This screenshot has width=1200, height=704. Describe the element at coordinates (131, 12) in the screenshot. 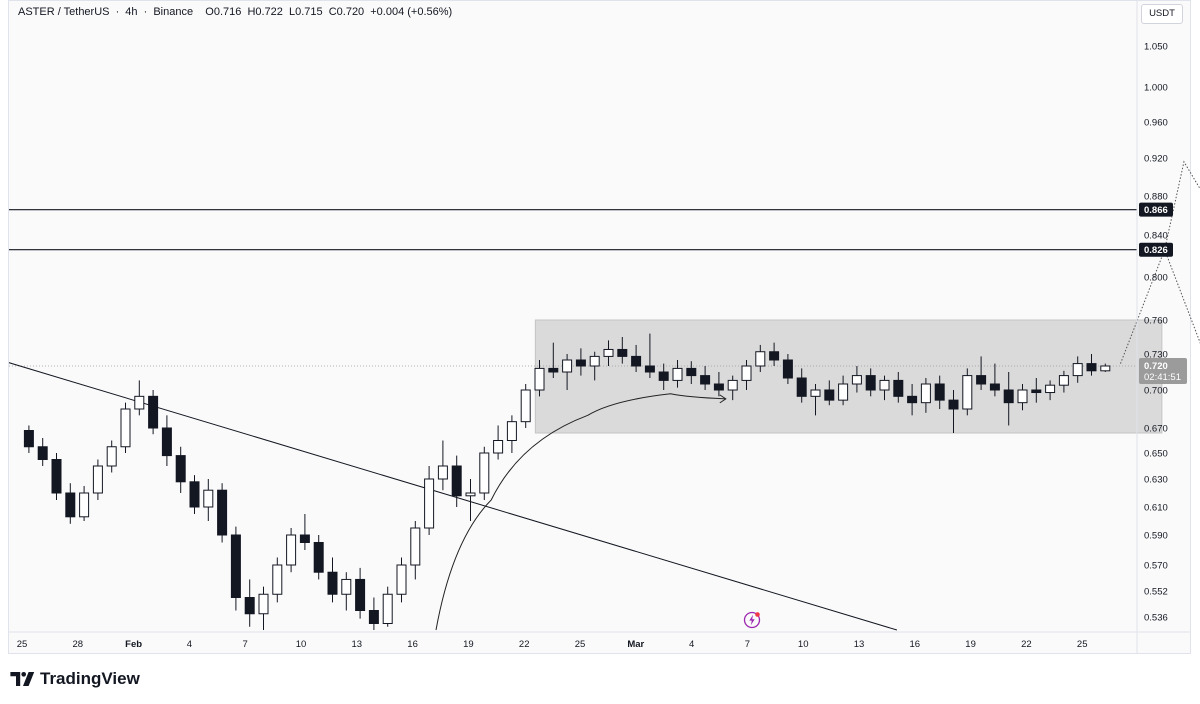

I see `interval-label: 4h` at that location.